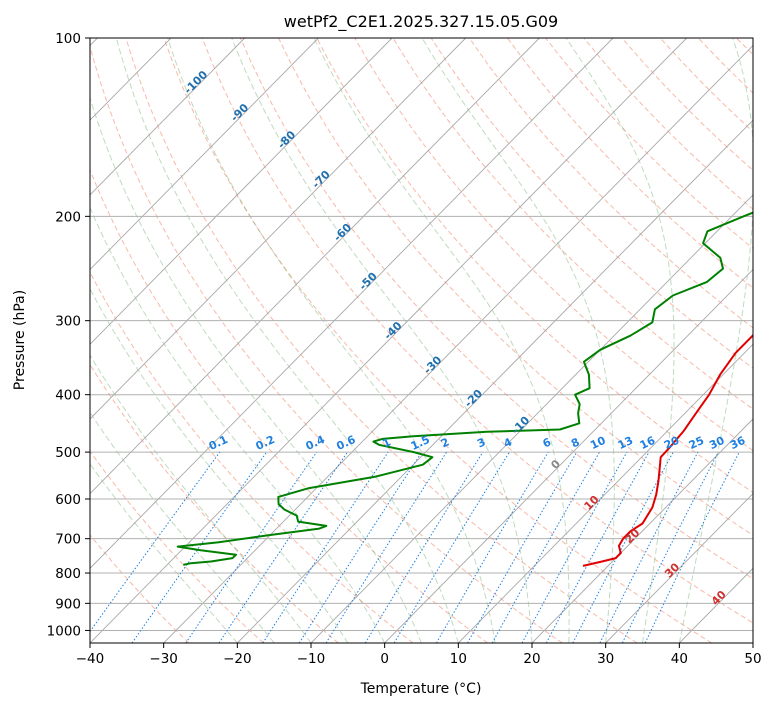  What do you see at coordinates (20, 340) in the screenshot?
I see `y-axis-label: Pressure (hPa)` at bounding box center [20, 340].